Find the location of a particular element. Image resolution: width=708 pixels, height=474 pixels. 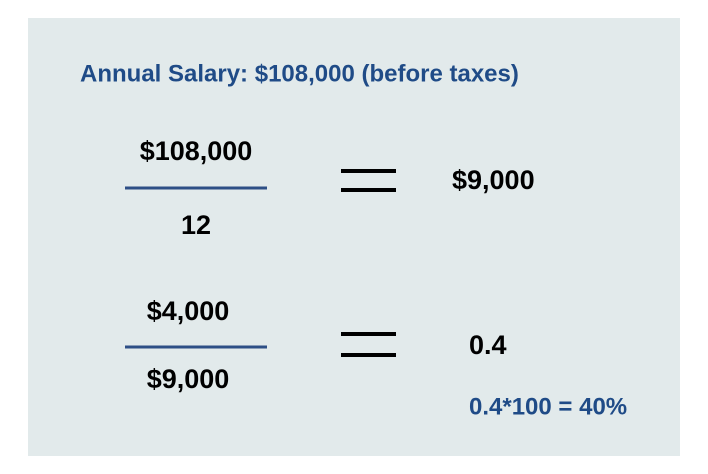

denominator: $9,000 is located at coordinates (188, 379).